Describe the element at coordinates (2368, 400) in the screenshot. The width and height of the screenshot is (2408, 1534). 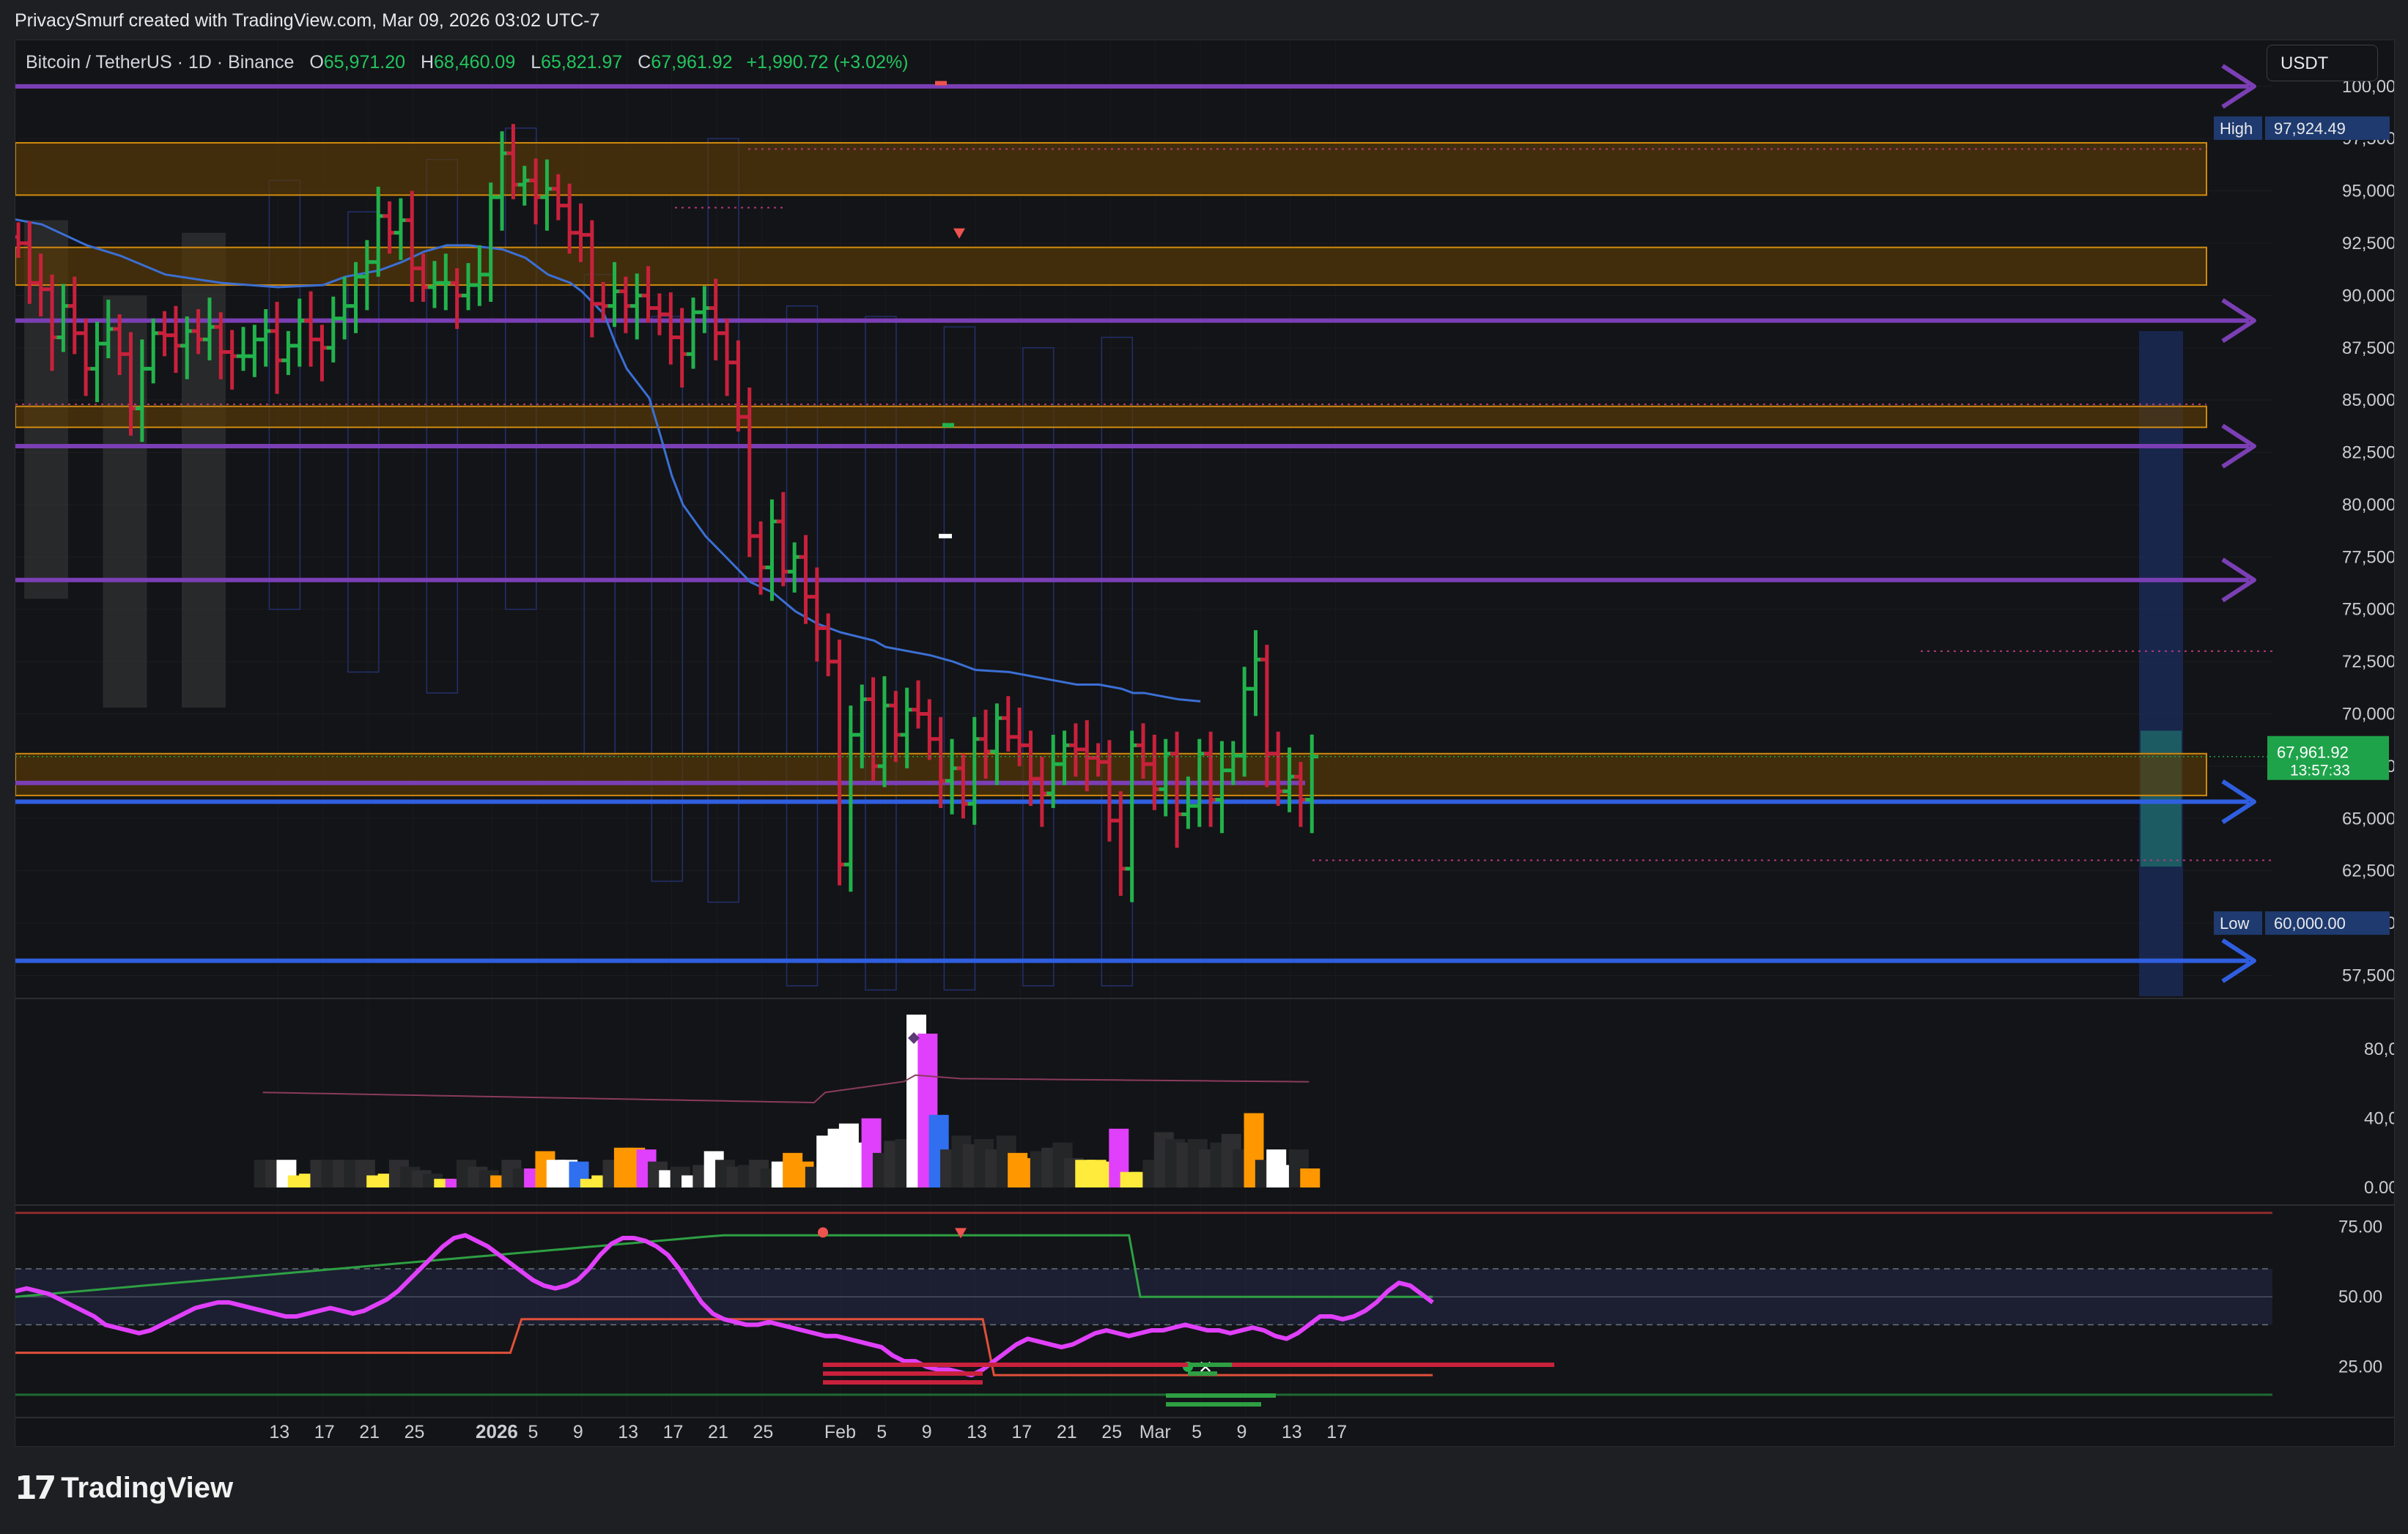
I see `price-tick-label: 85,000.00` at that location.